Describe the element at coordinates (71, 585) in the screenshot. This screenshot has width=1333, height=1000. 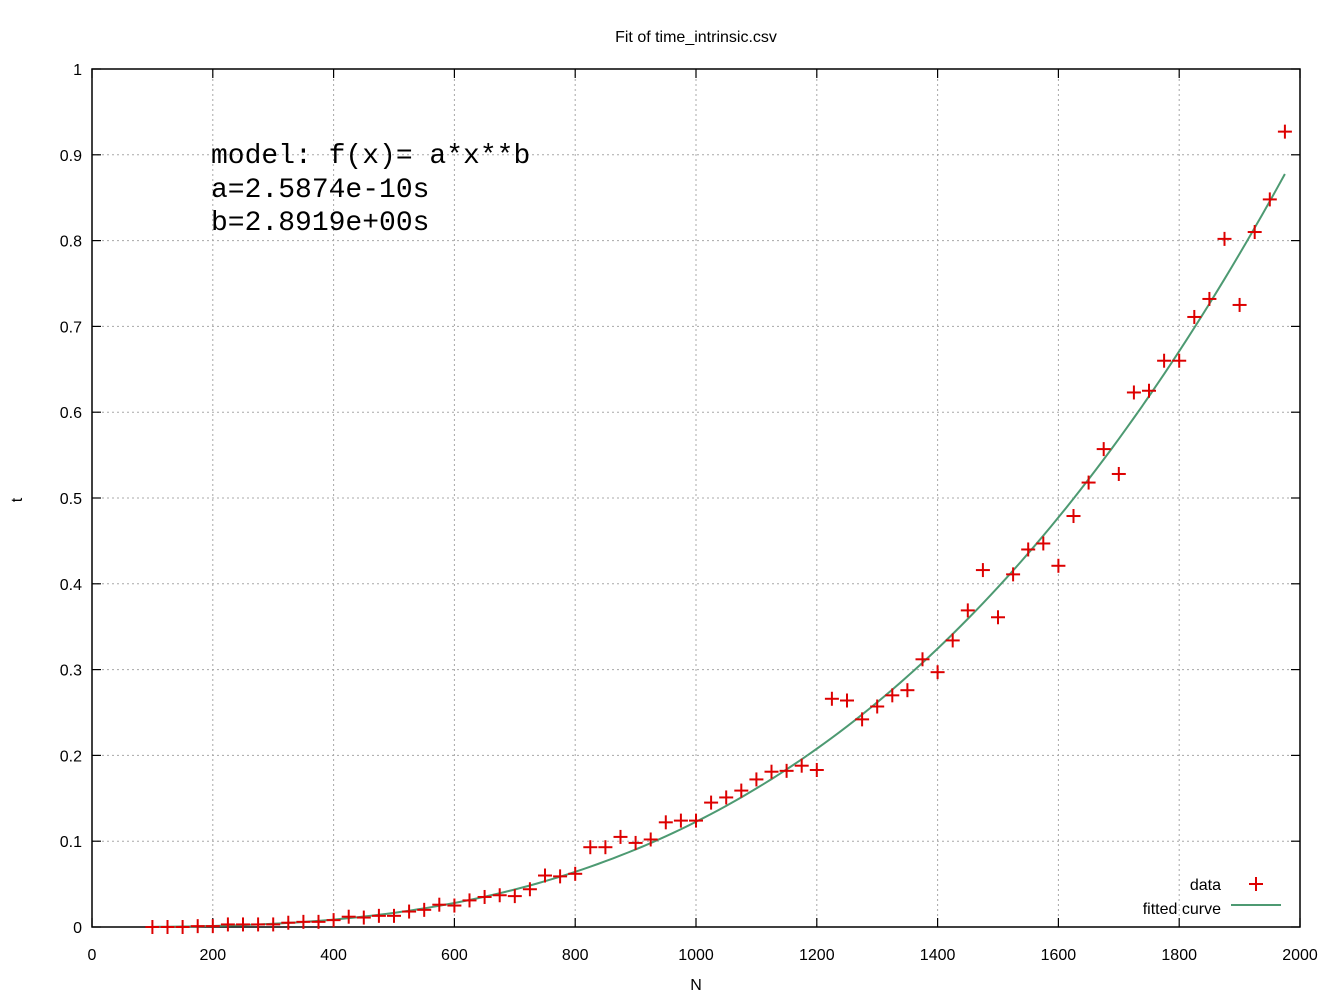
I see `y-tick-label: 0.4` at that location.